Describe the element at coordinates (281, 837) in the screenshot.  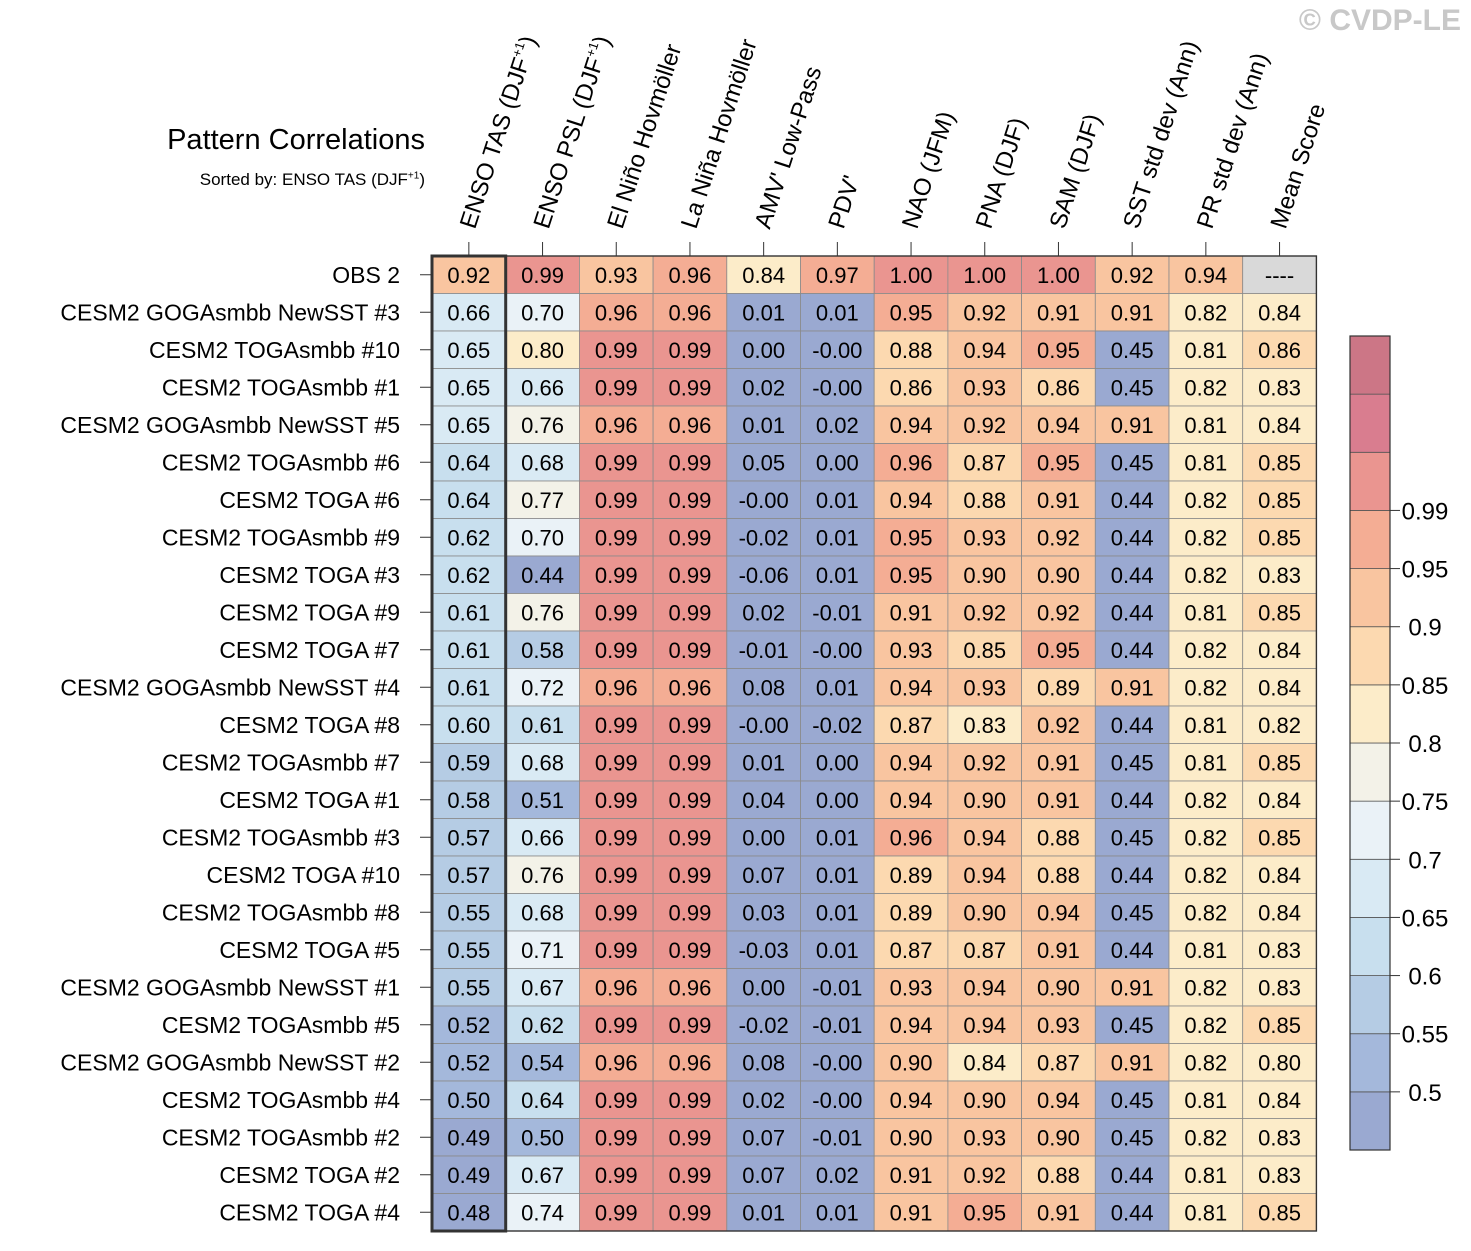
I see `row-label: CESM2 TOGAsmbb #3` at that location.